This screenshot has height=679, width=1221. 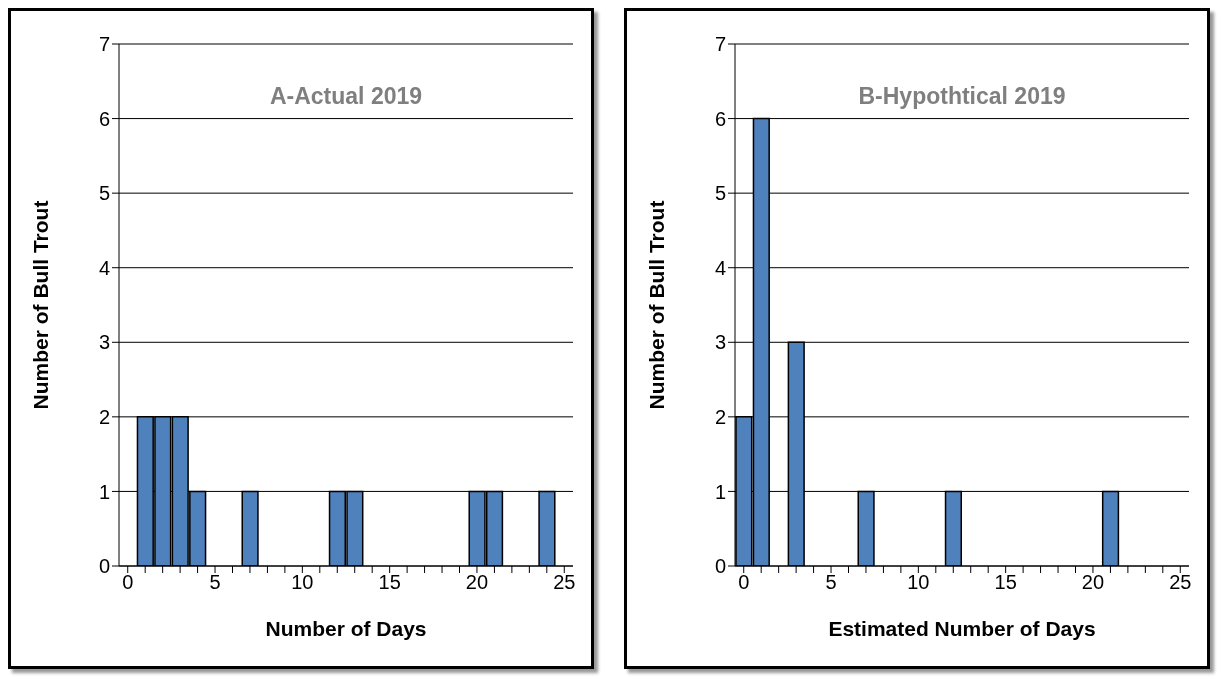 What do you see at coordinates (962, 96) in the screenshot?
I see `text: B-Hypothtical 2019` at bounding box center [962, 96].